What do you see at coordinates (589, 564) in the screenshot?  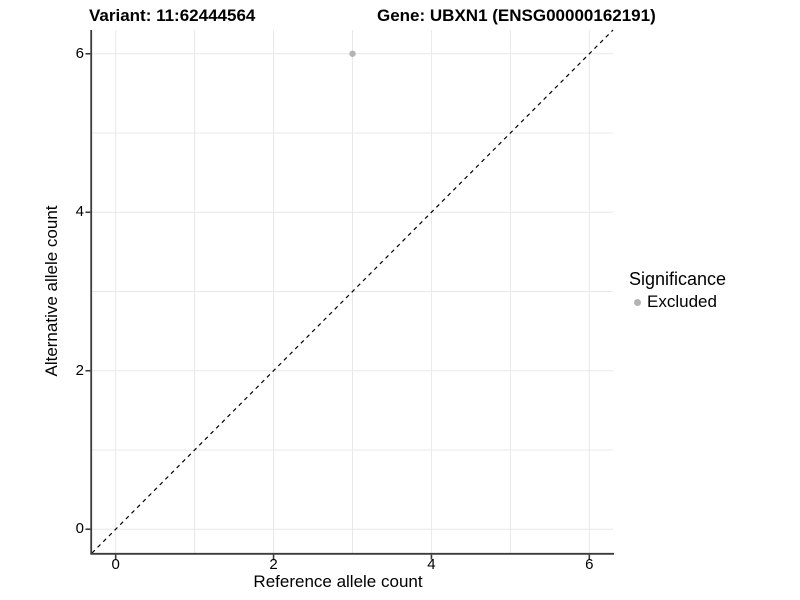 I see `x-tick-label: 6` at bounding box center [589, 564].